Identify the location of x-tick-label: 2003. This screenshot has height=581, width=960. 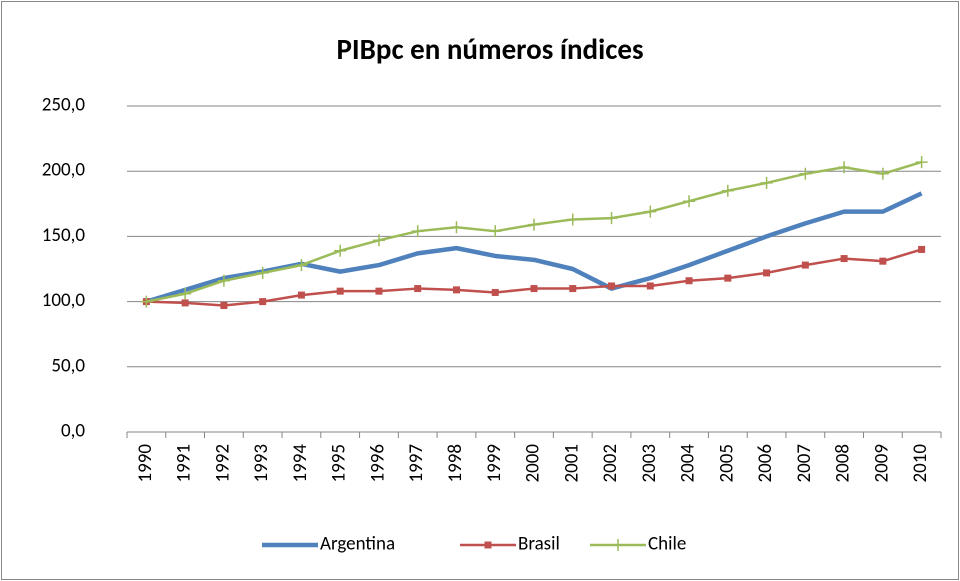
(649, 463).